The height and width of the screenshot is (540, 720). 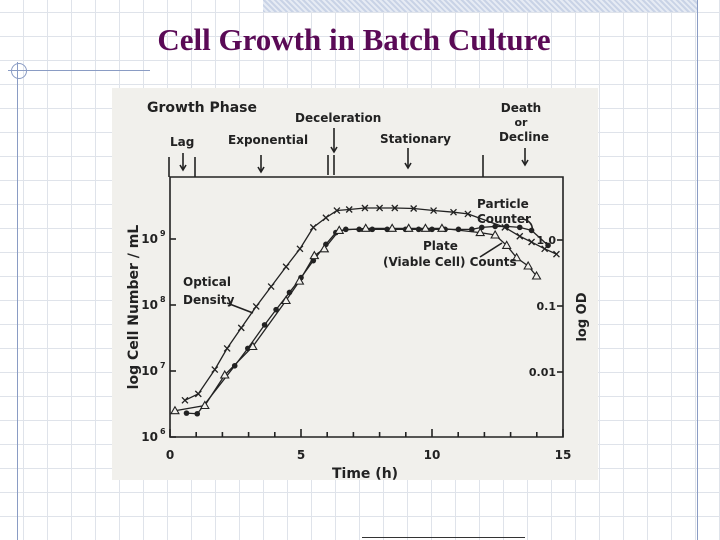 What do you see at coordinates (182, 142) in the screenshot?
I see `phase-lag: Lag` at bounding box center [182, 142].